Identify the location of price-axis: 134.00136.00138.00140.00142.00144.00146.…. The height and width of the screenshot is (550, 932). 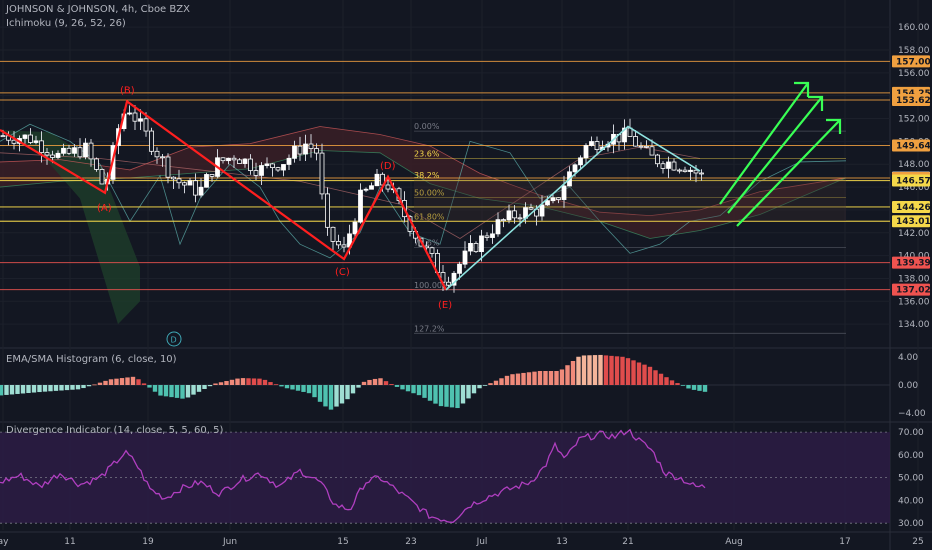
(911, 276).